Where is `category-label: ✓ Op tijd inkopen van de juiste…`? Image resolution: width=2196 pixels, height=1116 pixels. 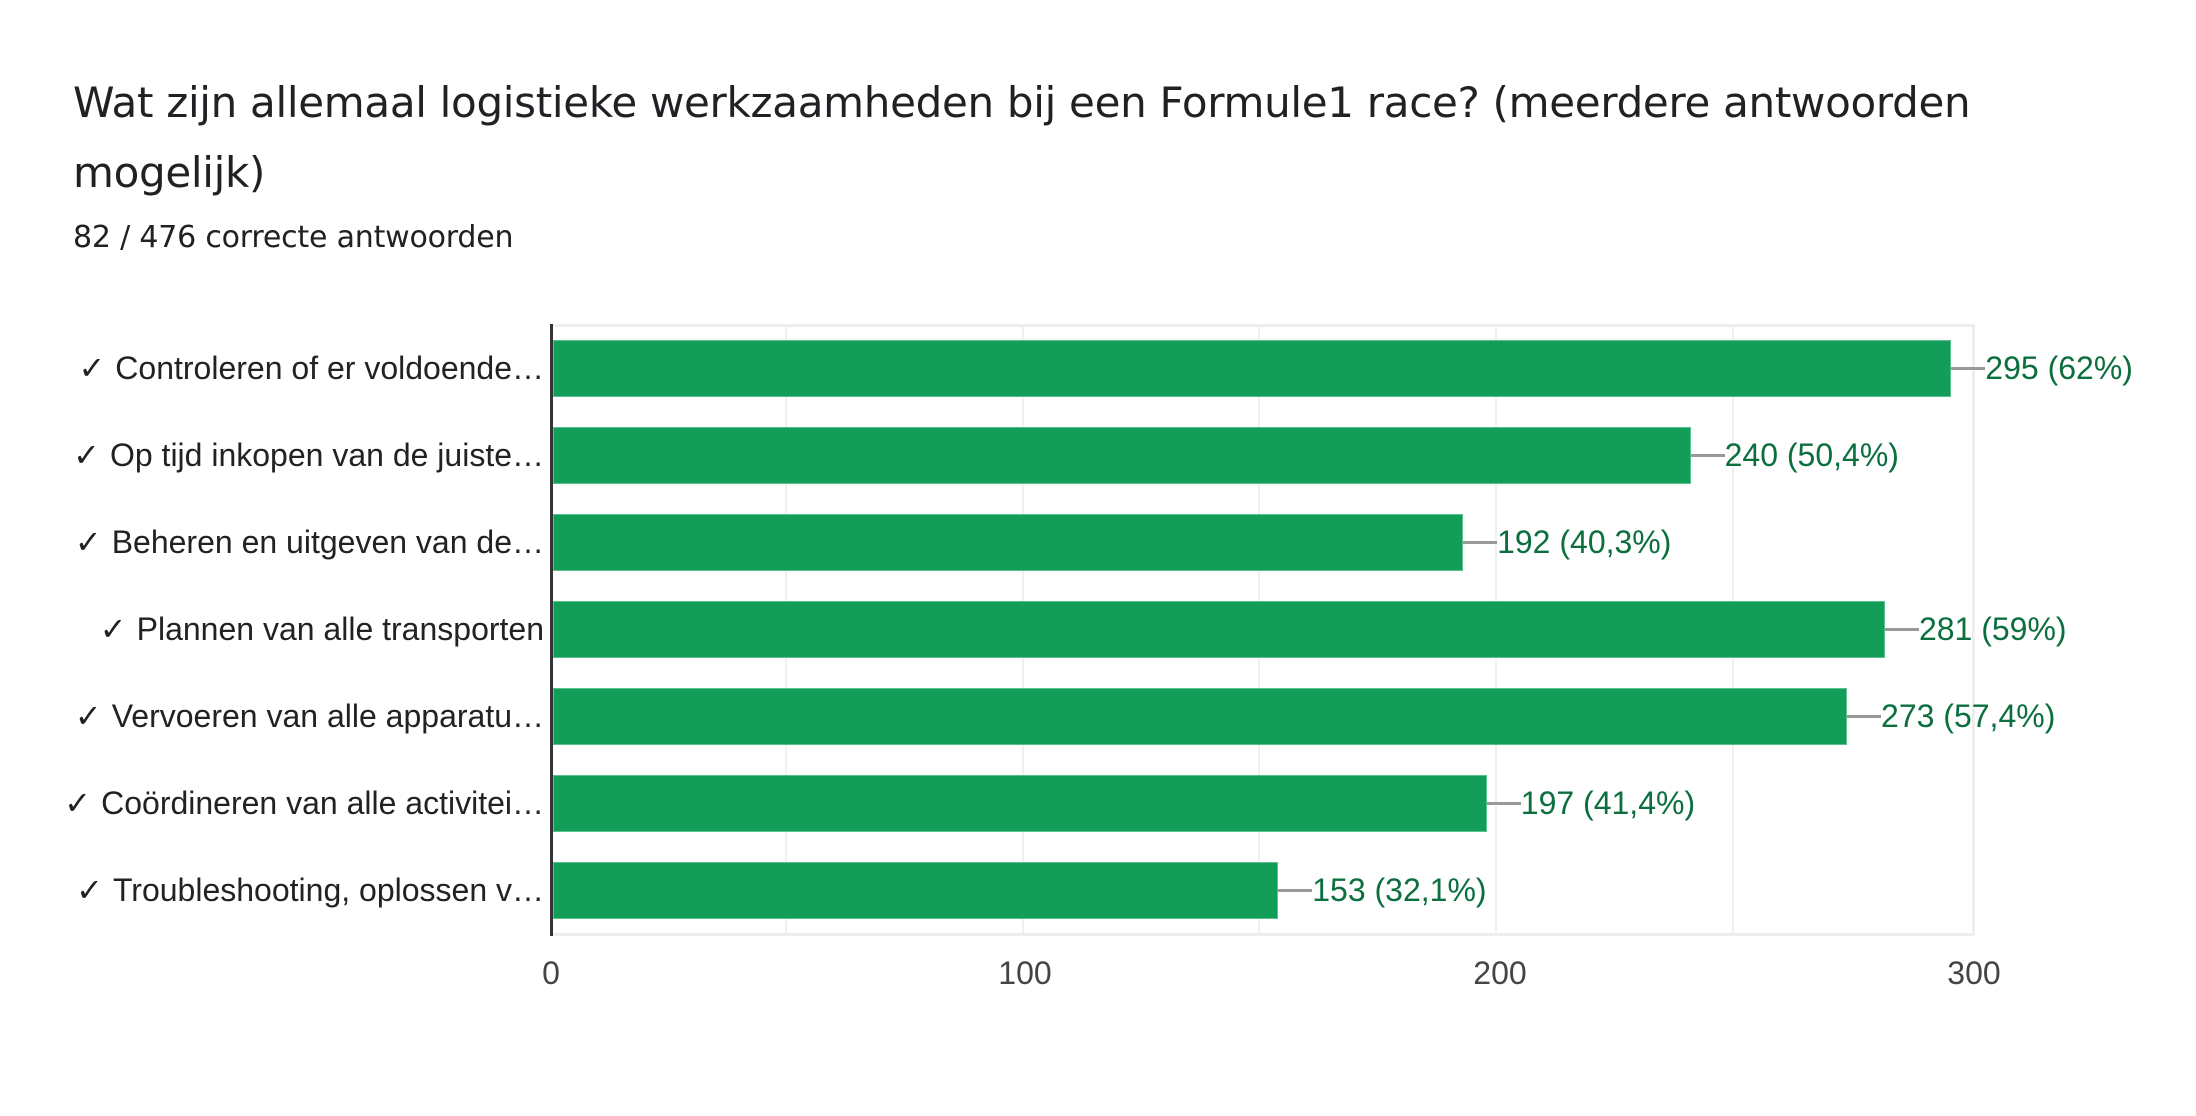
category-label: ✓ Op tijd inkopen van de juiste… is located at coordinates (308, 455).